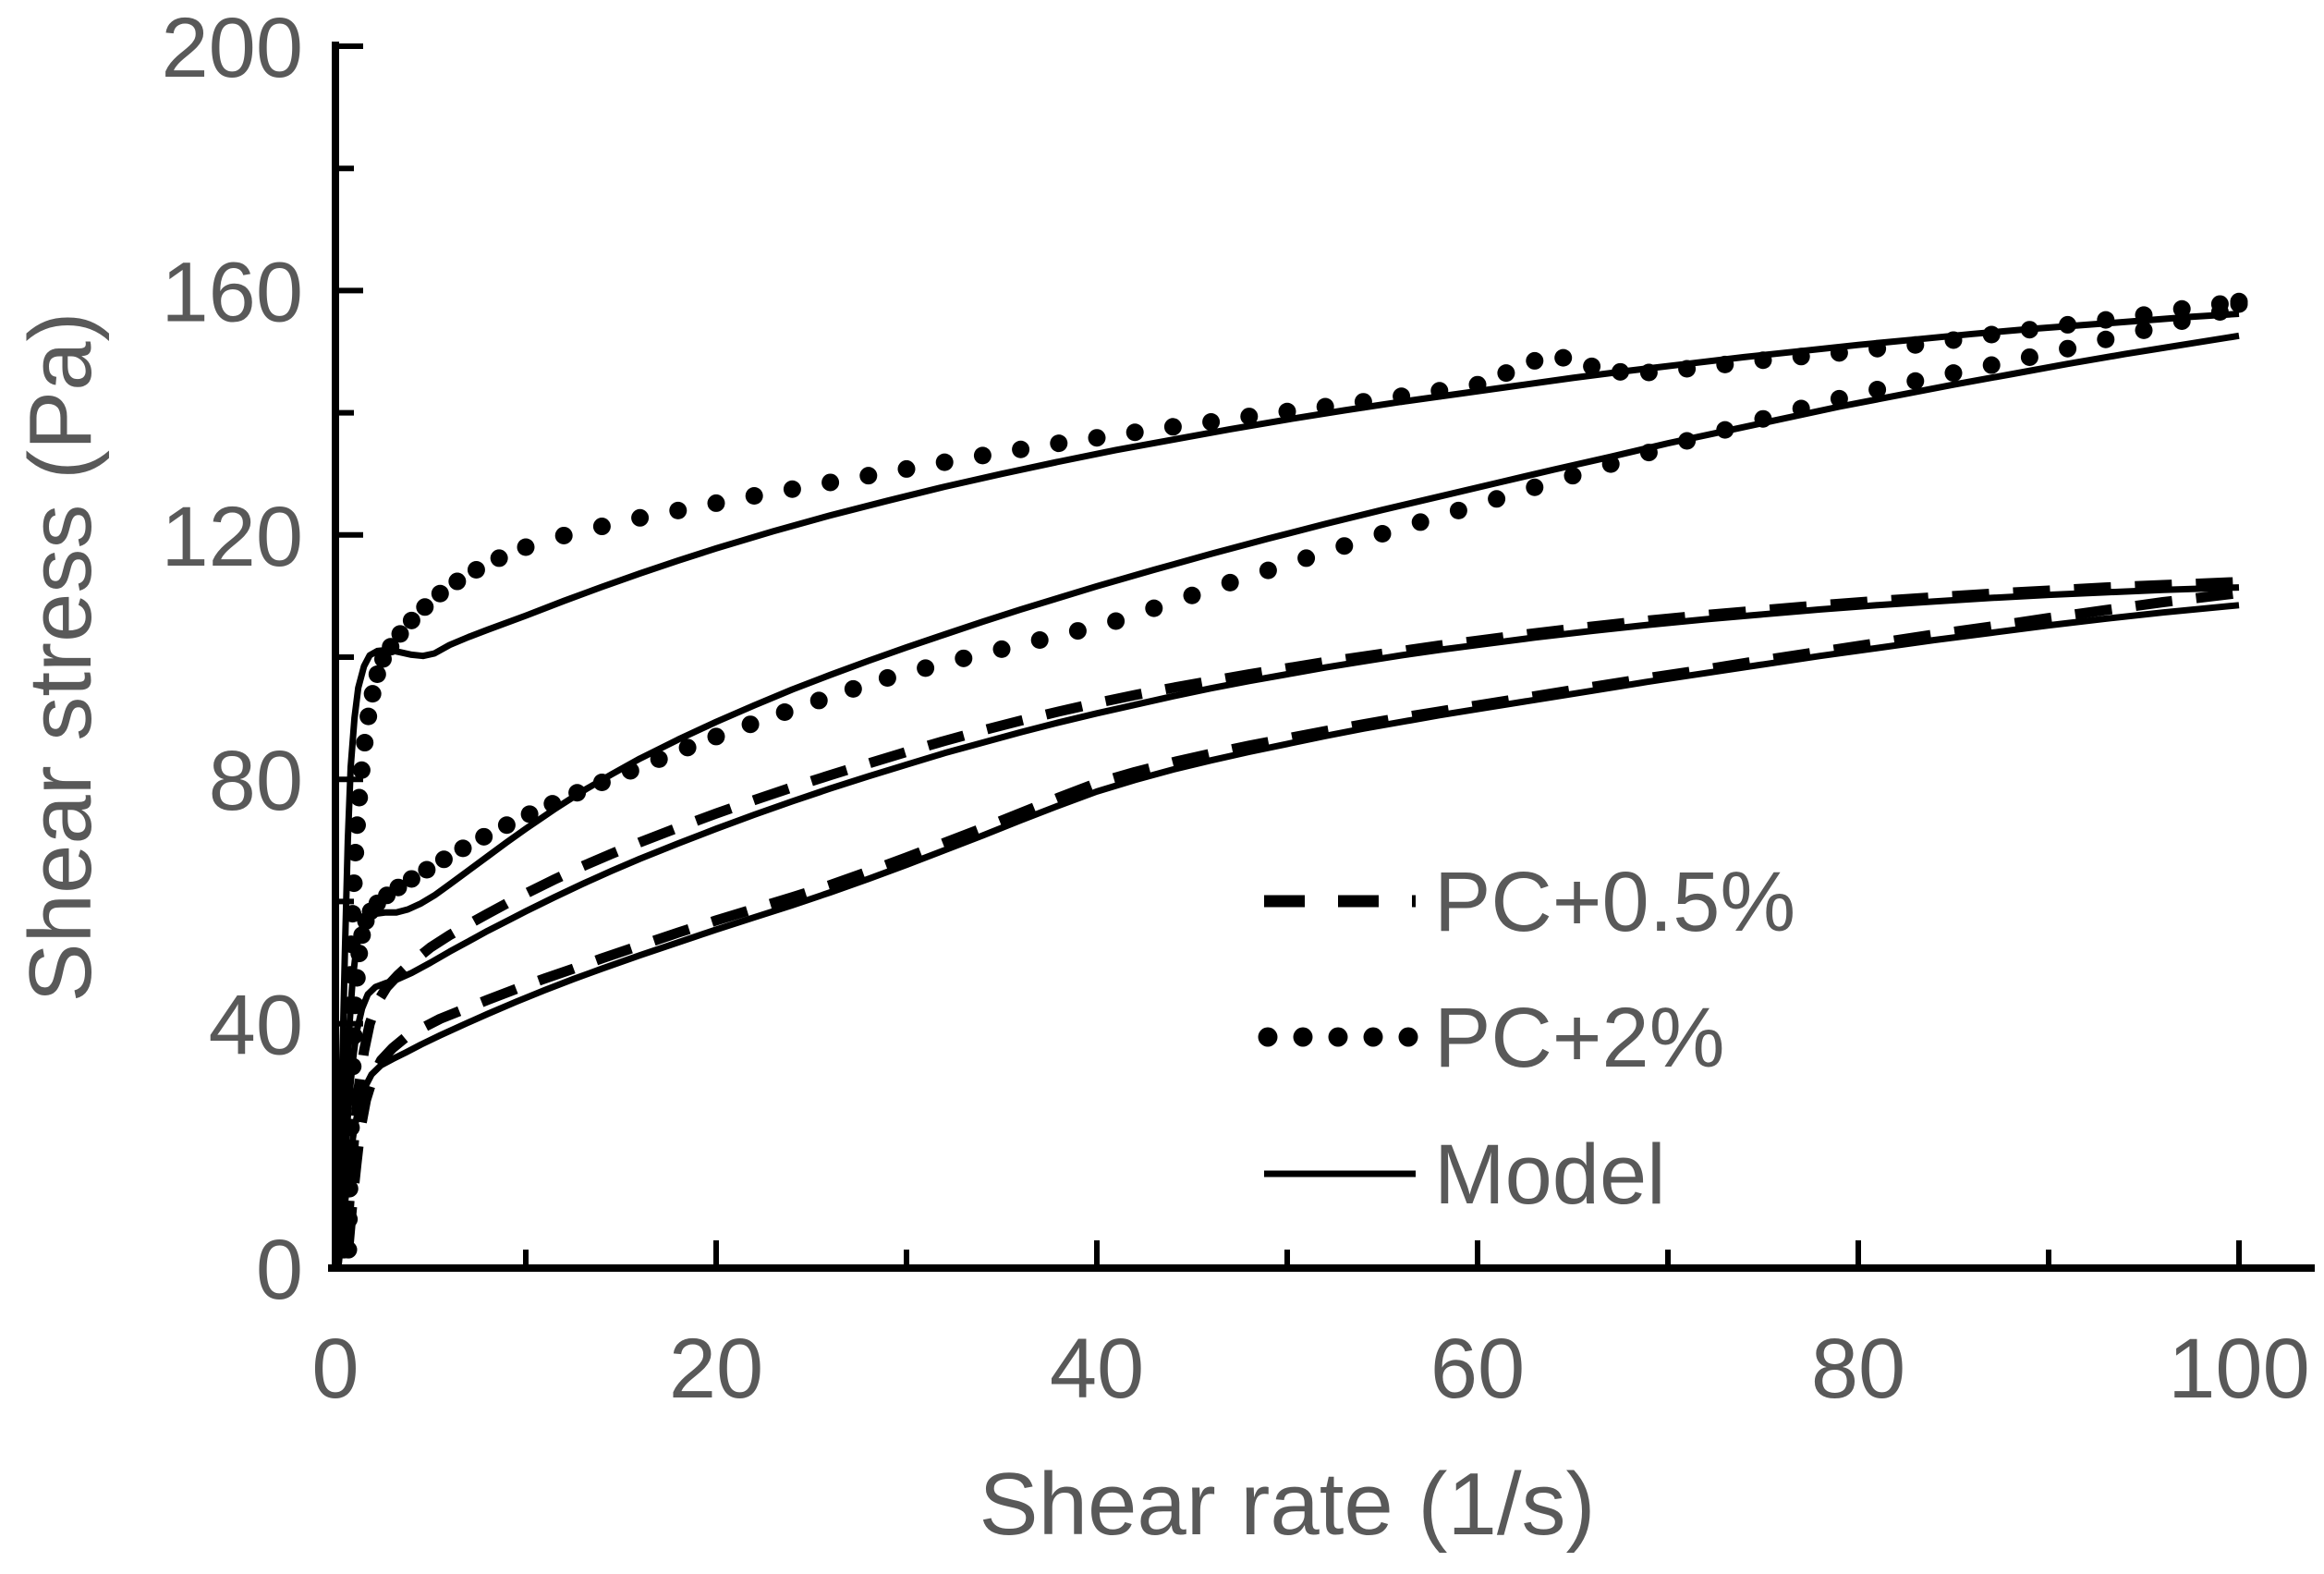 This screenshot has height=1574, width=2324. What do you see at coordinates (1579, 1038) in the screenshot?
I see `legend-label: PC+2%` at bounding box center [1579, 1038].